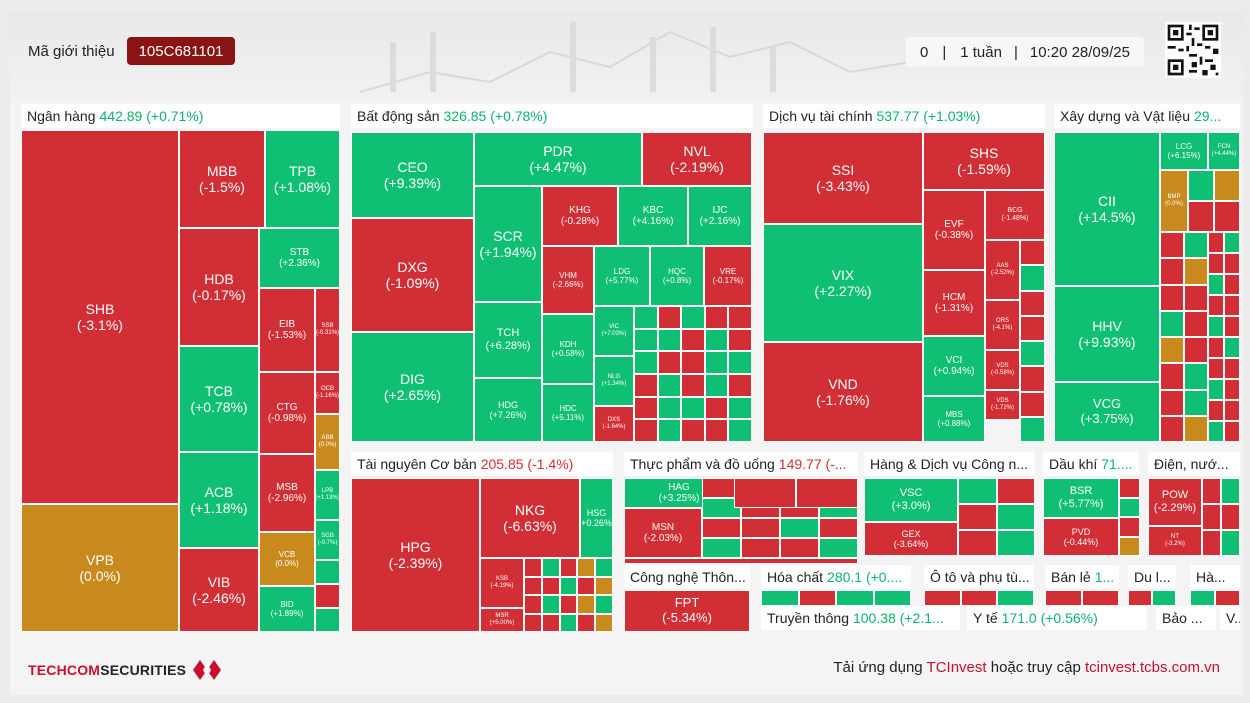  What do you see at coordinates (904, 116) in the screenshot?
I see `sector-title: Dịch vụ tài chính 537.77 (+1.03%)` at bounding box center [904, 116].